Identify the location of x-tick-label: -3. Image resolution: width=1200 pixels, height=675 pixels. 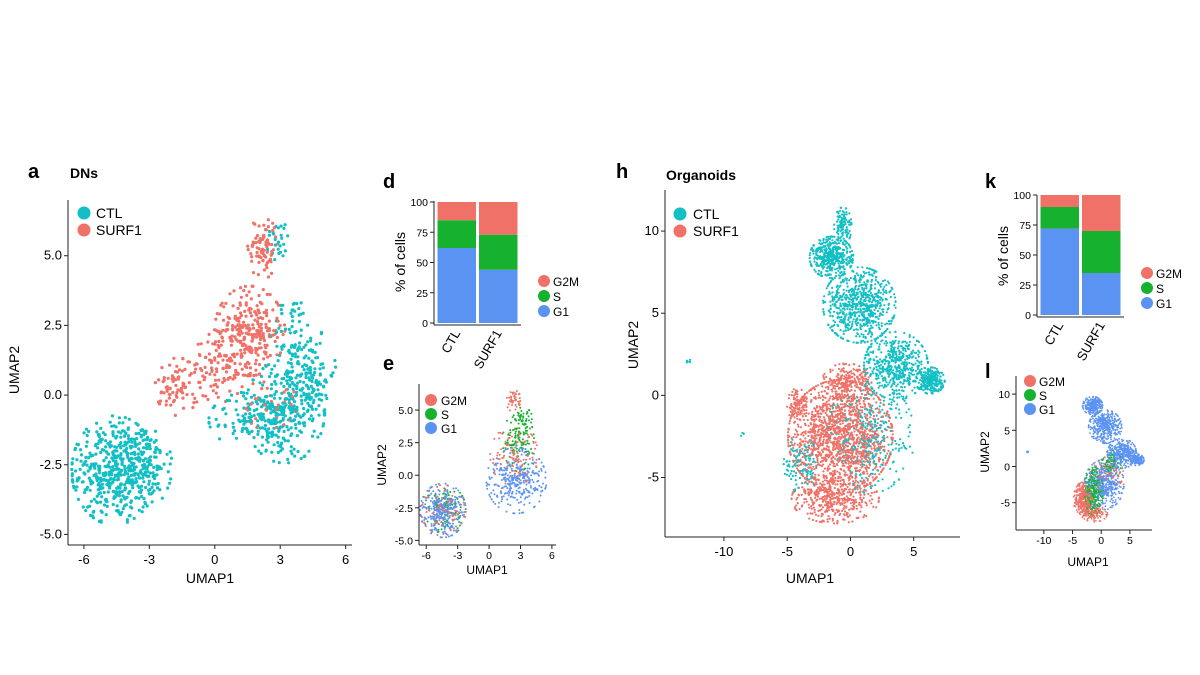
(150, 559).